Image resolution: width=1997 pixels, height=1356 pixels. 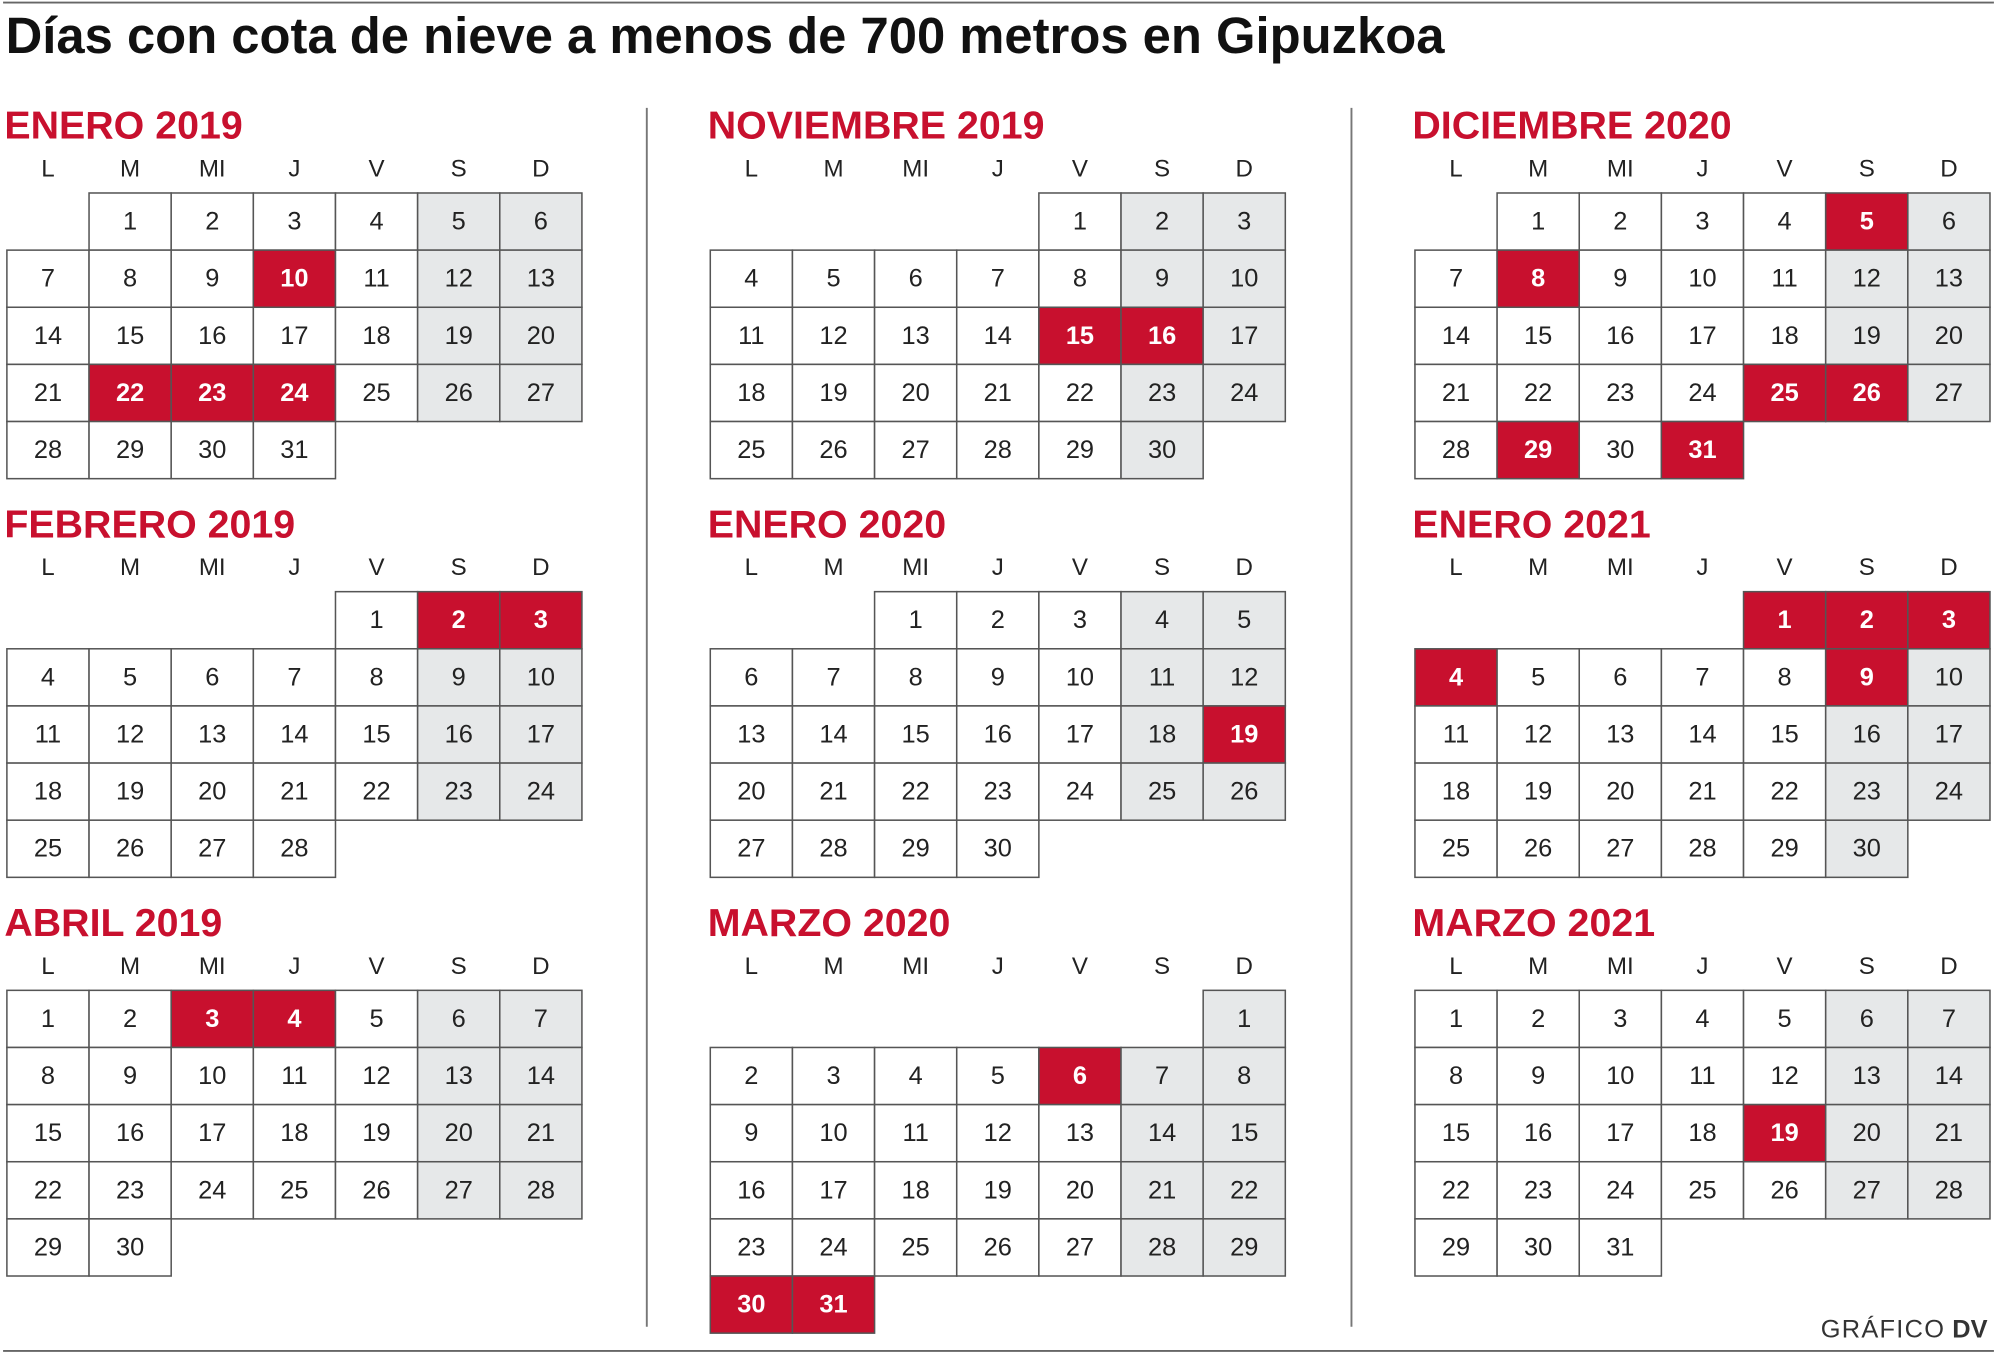 What do you see at coordinates (294, 1190) in the screenshot?
I see `day-number: 25` at bounding box center [294, 1190].